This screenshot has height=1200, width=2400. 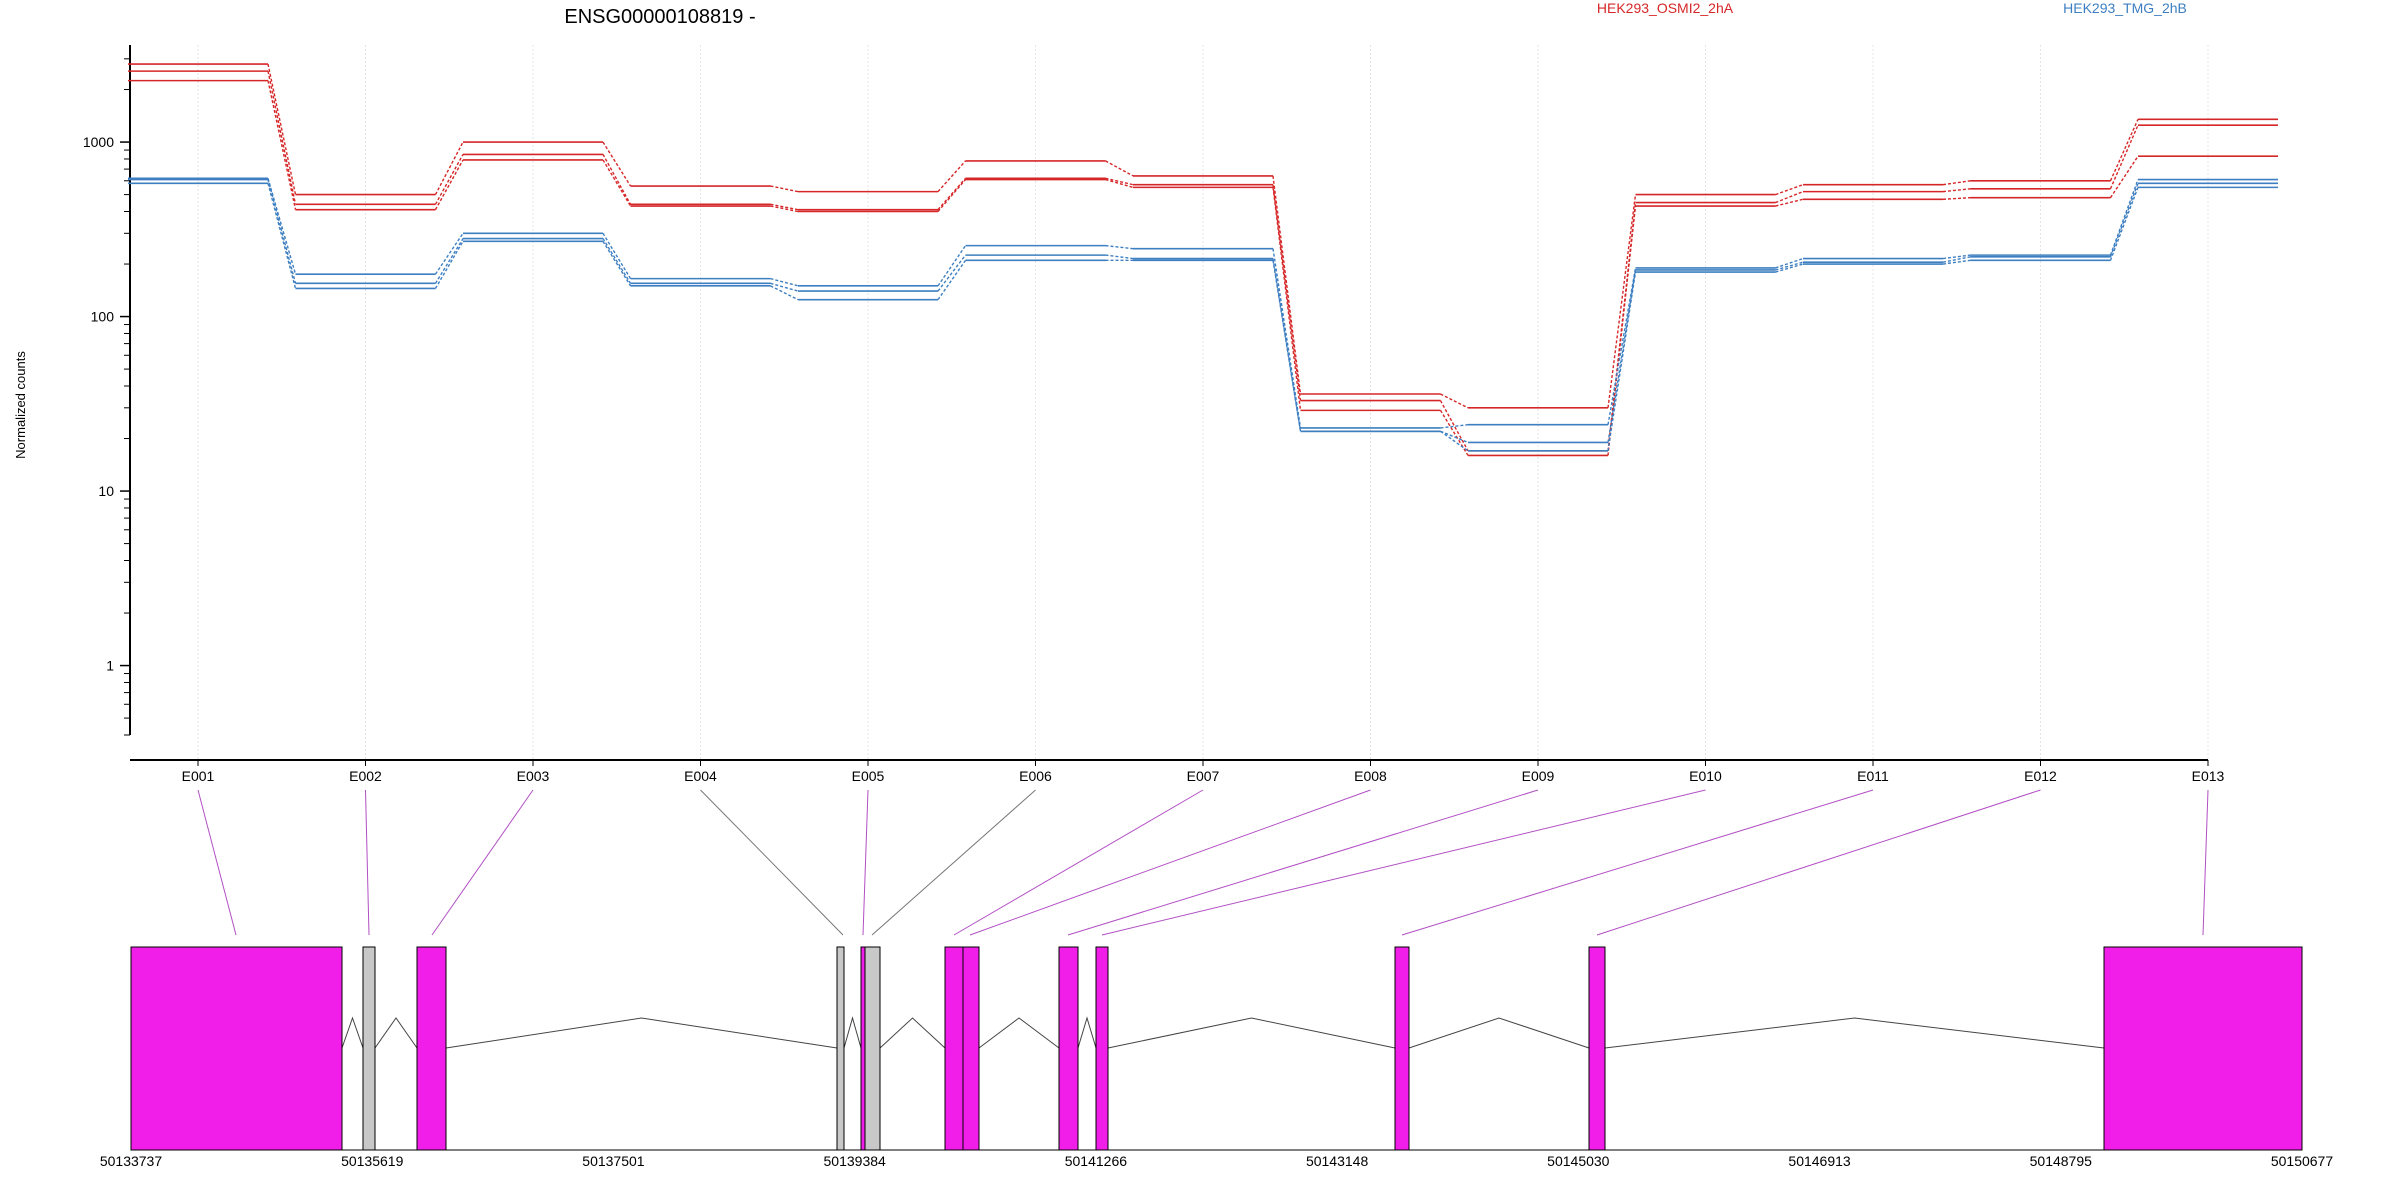 I want to click on x-tick-label: E013, so click(x=2208, y=776).